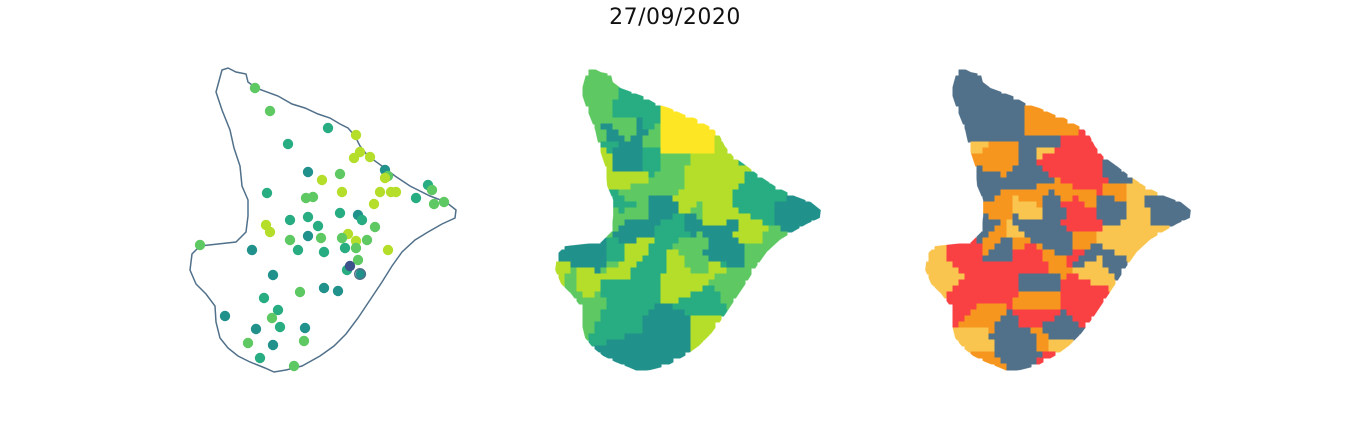 The image size is (1350, 444). I want to click on map-panel-points, so click(323, 220).